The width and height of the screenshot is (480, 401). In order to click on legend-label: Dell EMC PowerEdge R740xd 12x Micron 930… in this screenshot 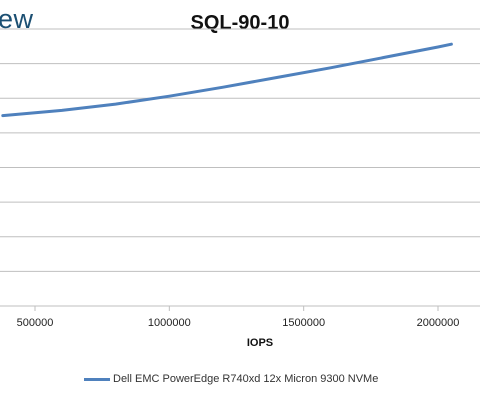, I will do `click(246, 379)`.